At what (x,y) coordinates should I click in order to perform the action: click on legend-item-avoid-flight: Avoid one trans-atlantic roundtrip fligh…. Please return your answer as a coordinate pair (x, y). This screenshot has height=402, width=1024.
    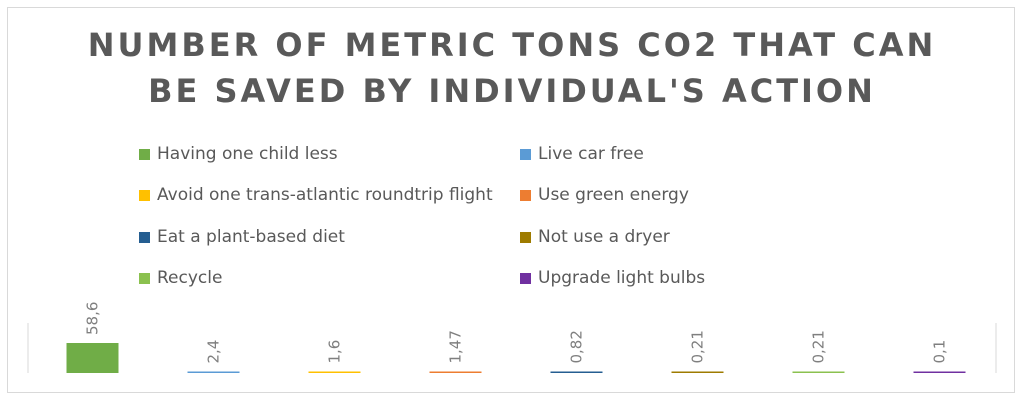
    Looking at the image, I should click on (316, 195).